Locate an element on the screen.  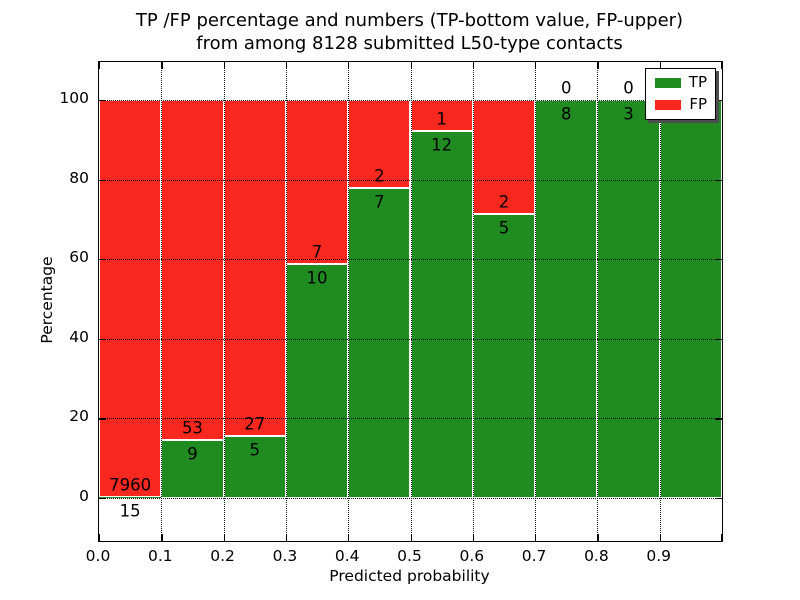
y-tick-label: 20 is located at coordinates (79, 416).